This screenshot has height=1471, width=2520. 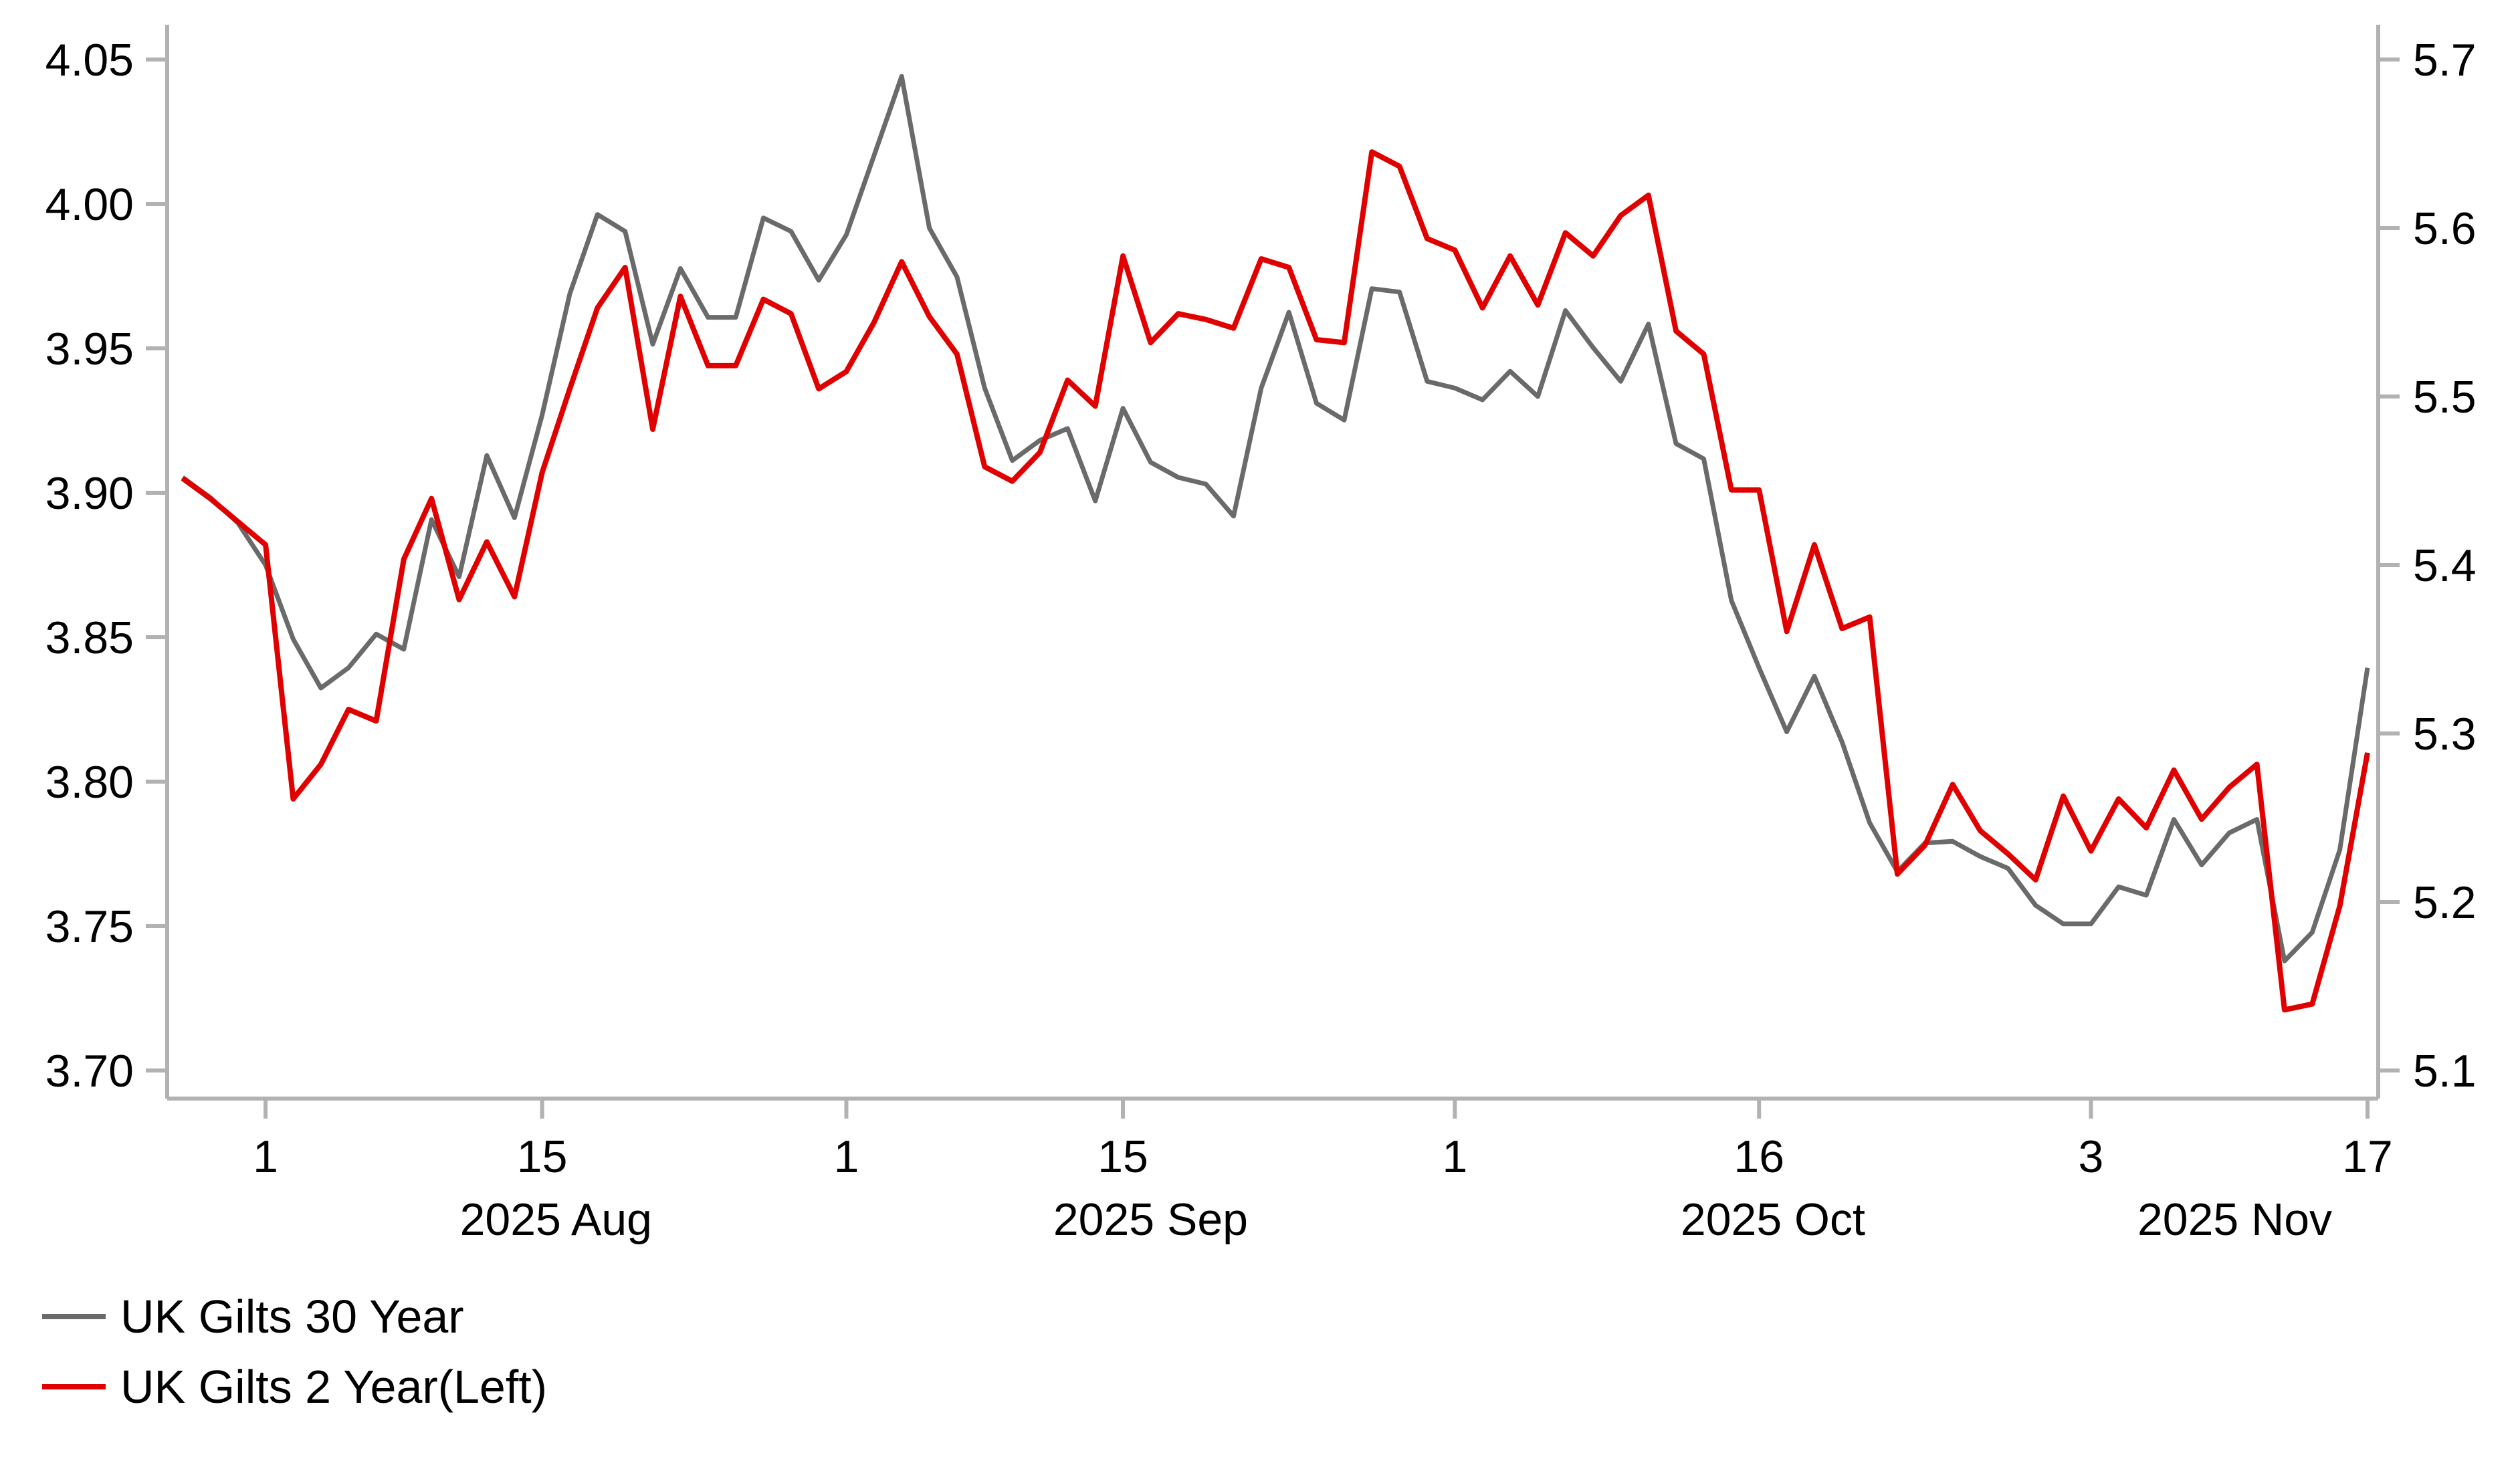 I want to click on legend-label-30-year: UK Gilts 30 Year, so click(x=292, y=1316).